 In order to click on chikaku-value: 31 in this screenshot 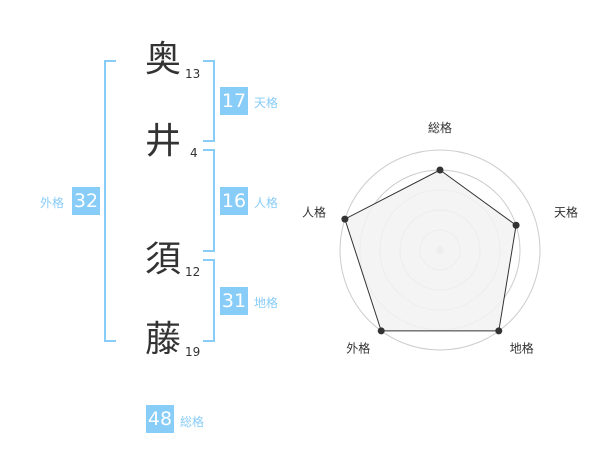, I will do `click(234, 301)`.